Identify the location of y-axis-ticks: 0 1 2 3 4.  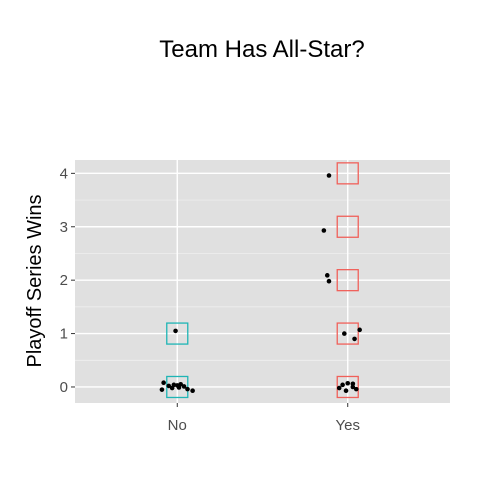
(67, 280).